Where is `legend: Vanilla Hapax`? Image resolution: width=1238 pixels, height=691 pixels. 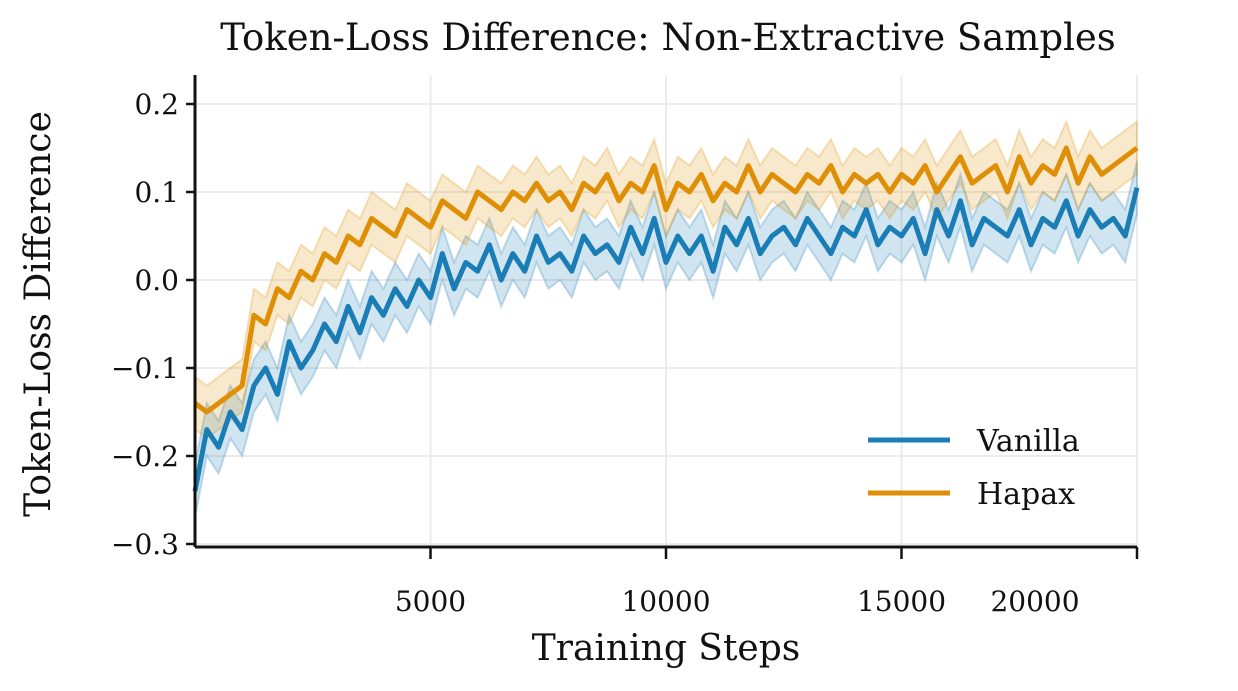
legend: Vanilla Hapax is located at coordinates (974, 468).